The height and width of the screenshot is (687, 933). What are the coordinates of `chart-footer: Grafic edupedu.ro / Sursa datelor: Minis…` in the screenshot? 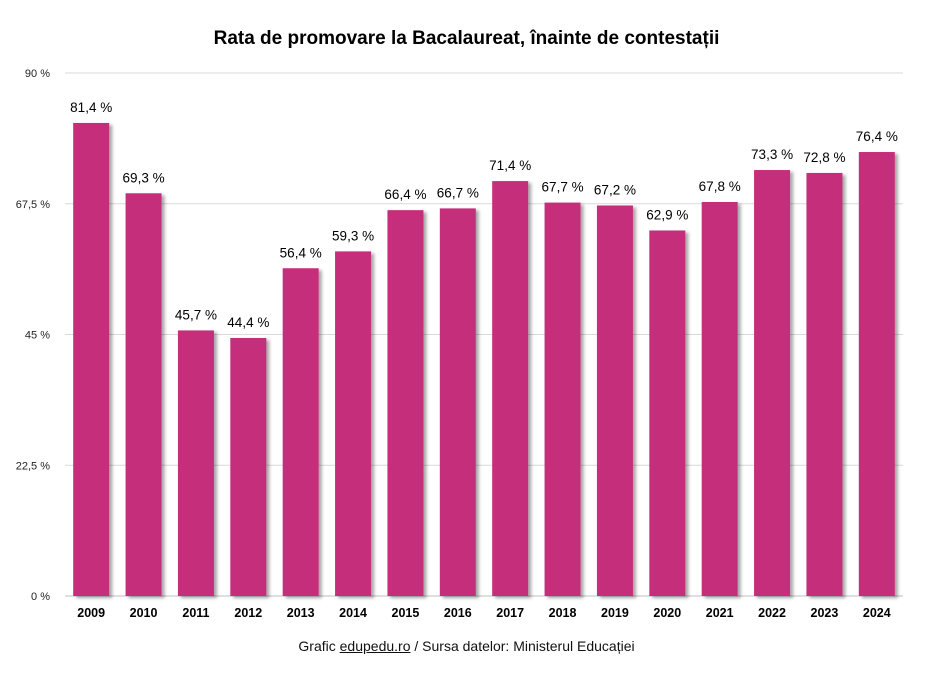 It's located at (466, 646).